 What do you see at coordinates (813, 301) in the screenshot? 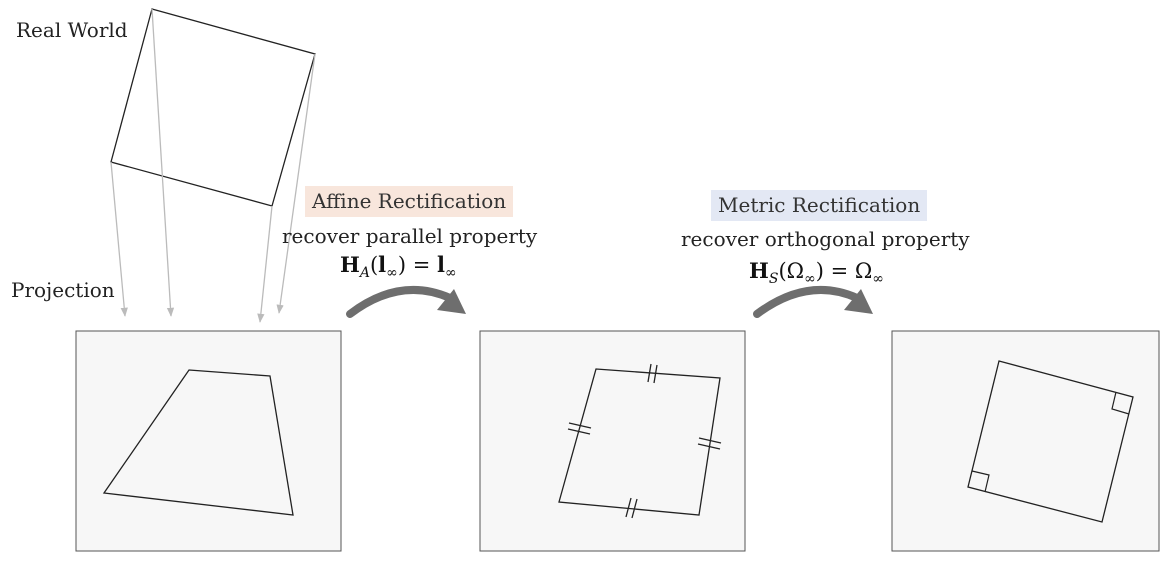
I see `metric-curved-arrow` at bounding box center [813, 301].